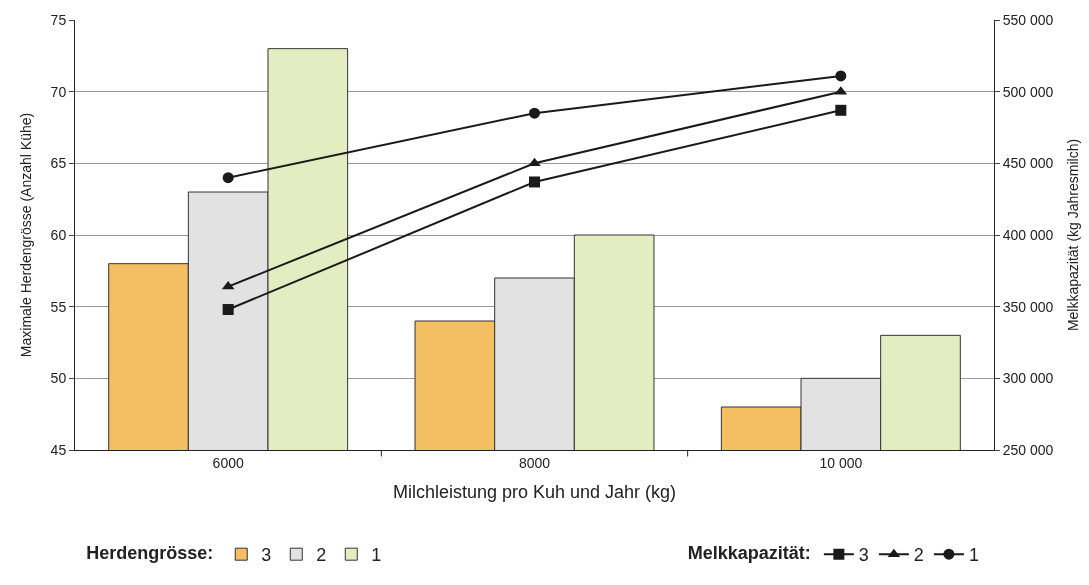 This screenshot has height=585, width=1089. Describe the element at coordinates (58, 163) in the screenshot. I see `y-tick-label: 65` at that location.